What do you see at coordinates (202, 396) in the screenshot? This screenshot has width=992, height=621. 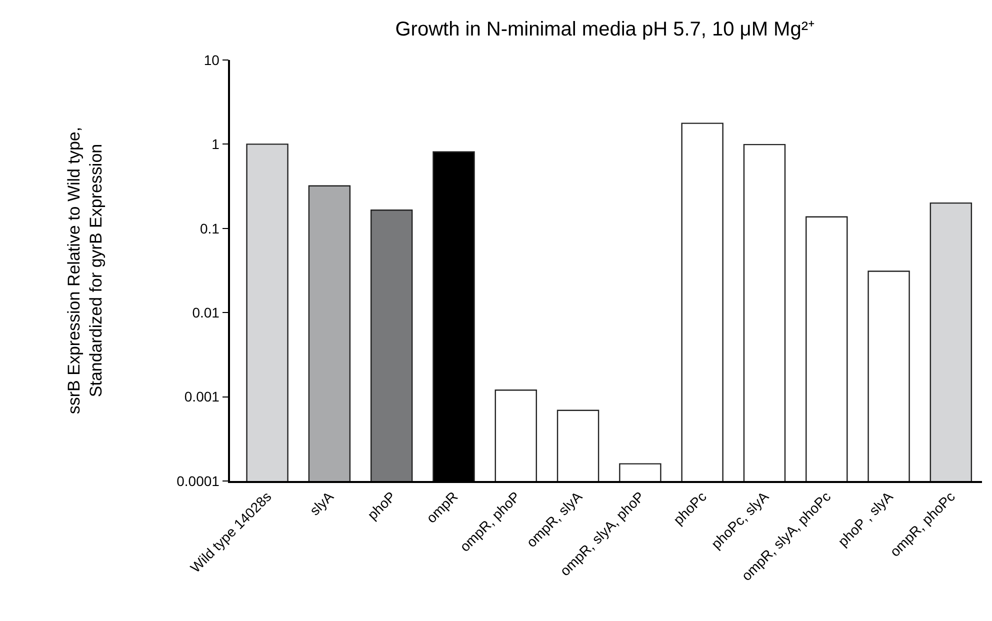 I see `y-tick-label: 0.001` at bounding box center [202, 396].